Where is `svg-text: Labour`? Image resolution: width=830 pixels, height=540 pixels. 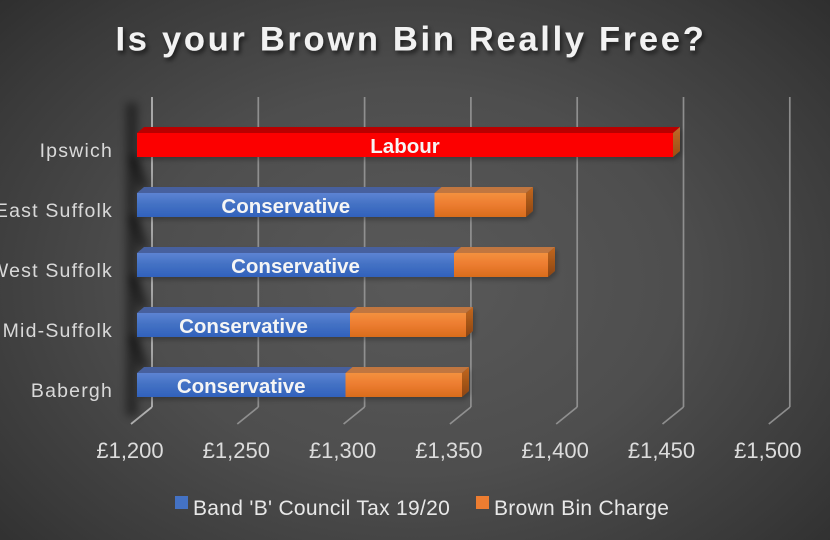 svg-text: Labour is located at coordinates (404, 146).